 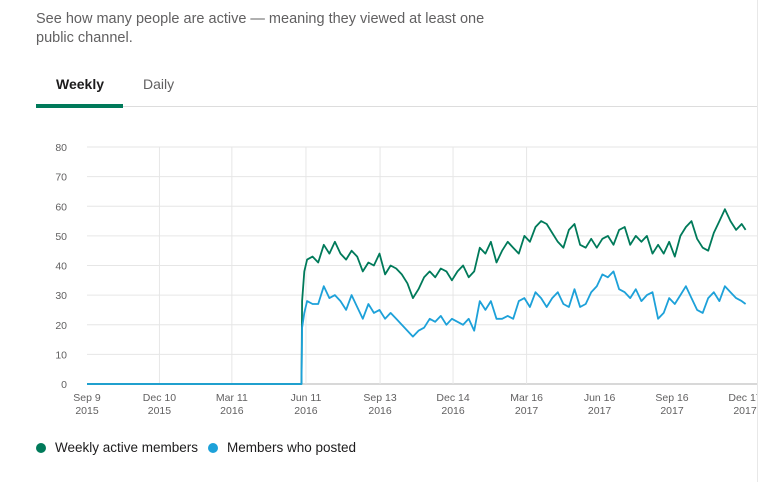 I want to click on legend-item-members-posted: Members who posted, so click(x=282, y=447).